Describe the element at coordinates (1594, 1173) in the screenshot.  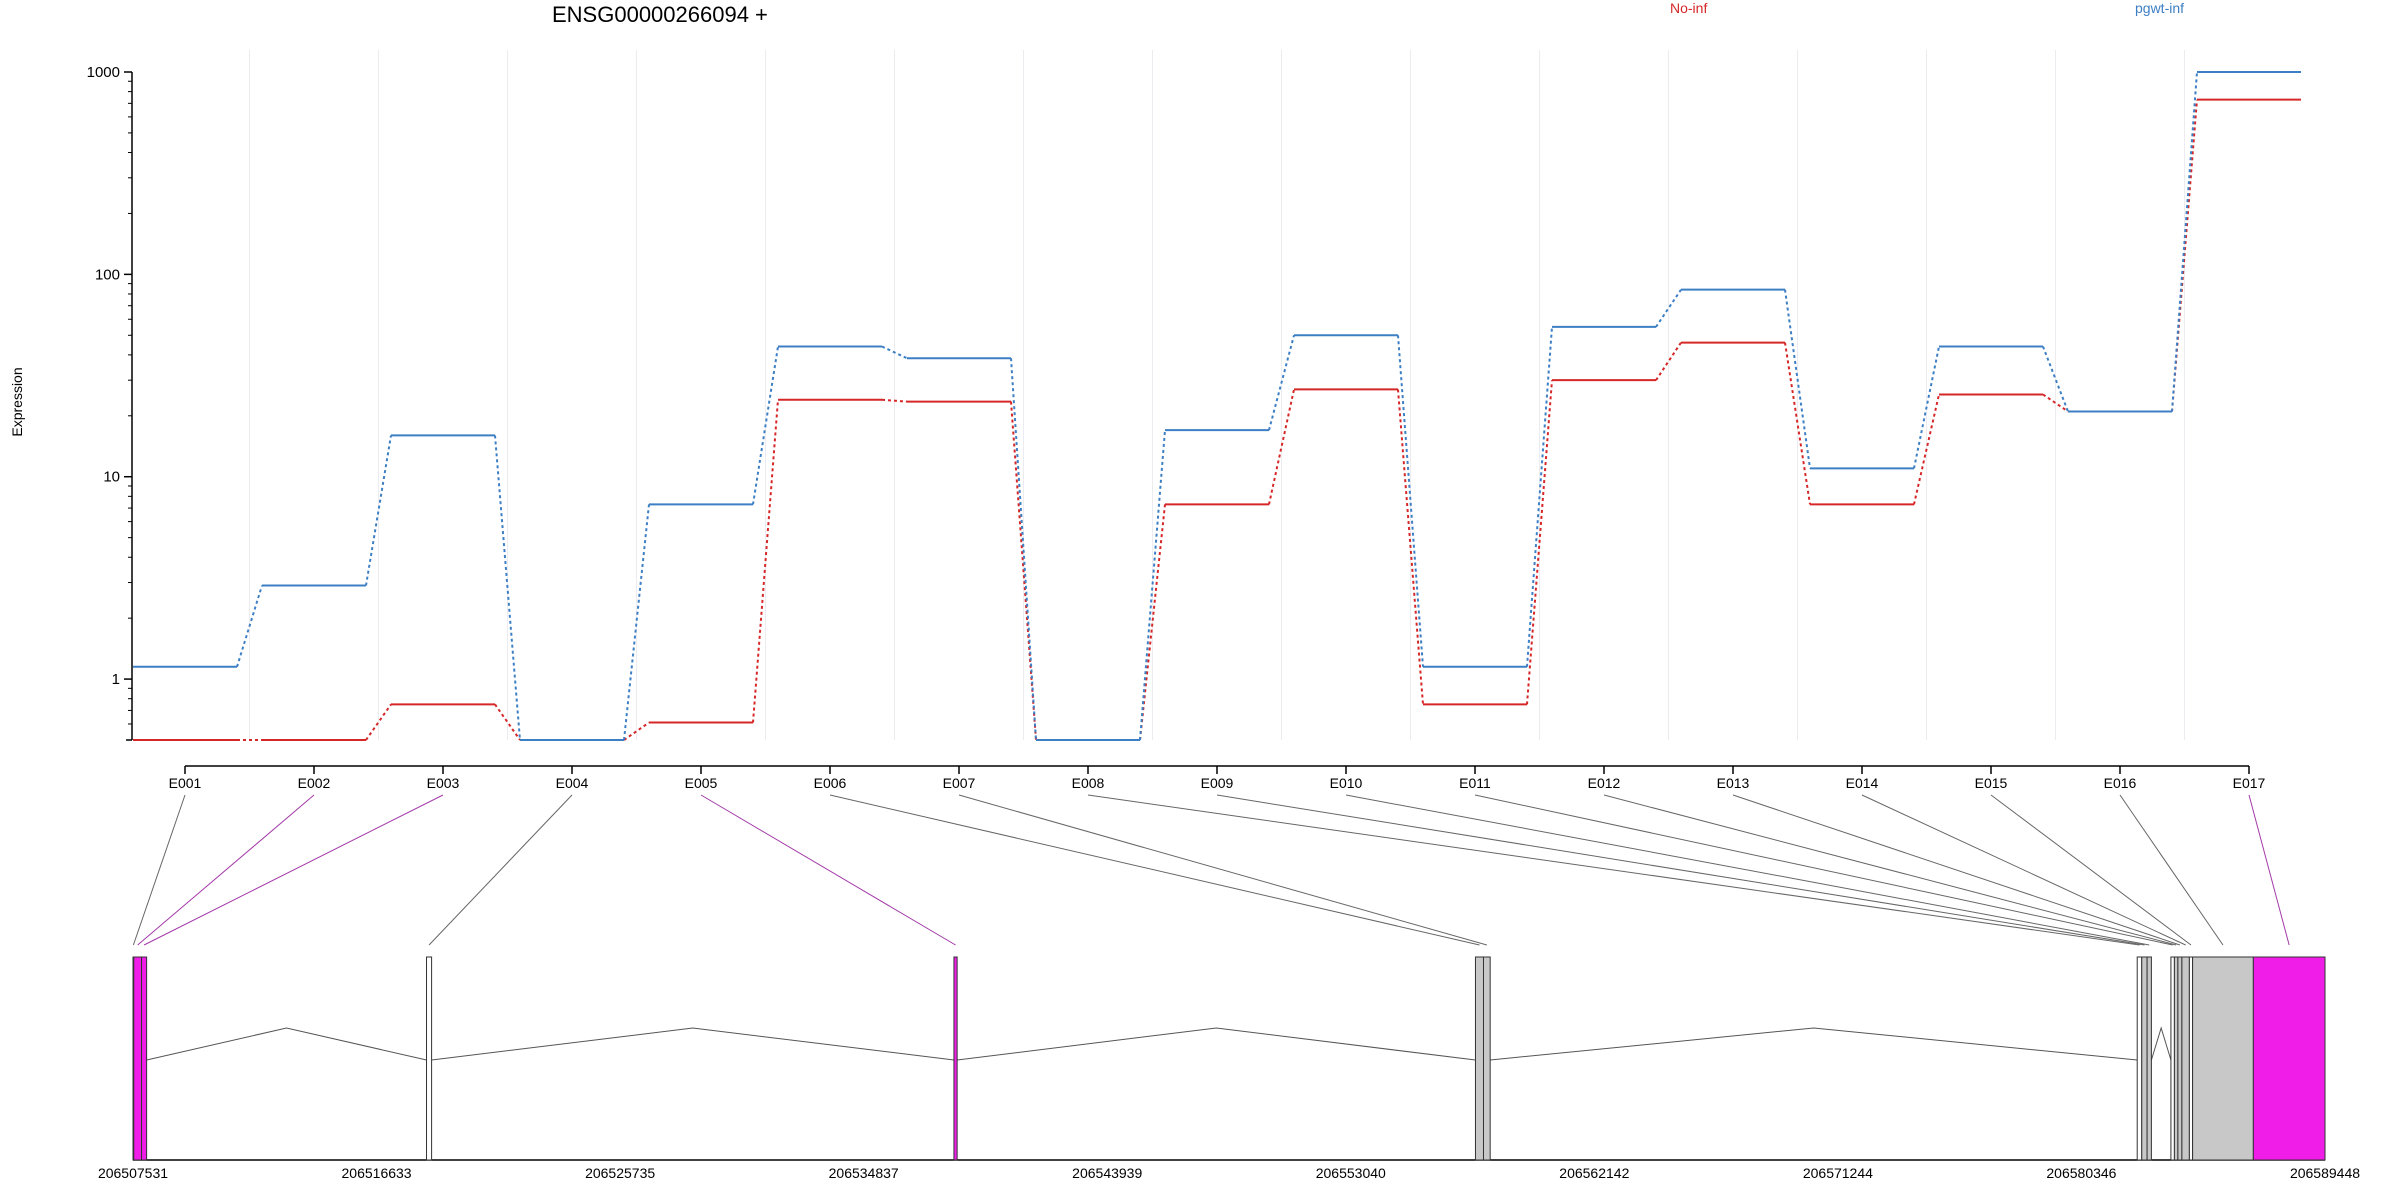
I see `coordinate-label: 206562142` at that location.